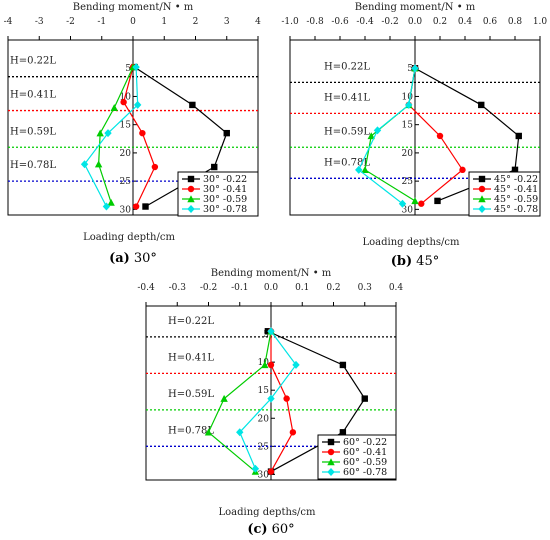 Image resolution: width=550 pixels, height=540 pixels. Describe the element at coordinates (365, 452) in the screenshot. I see `legend-entry: 60° -0.41` at that location.